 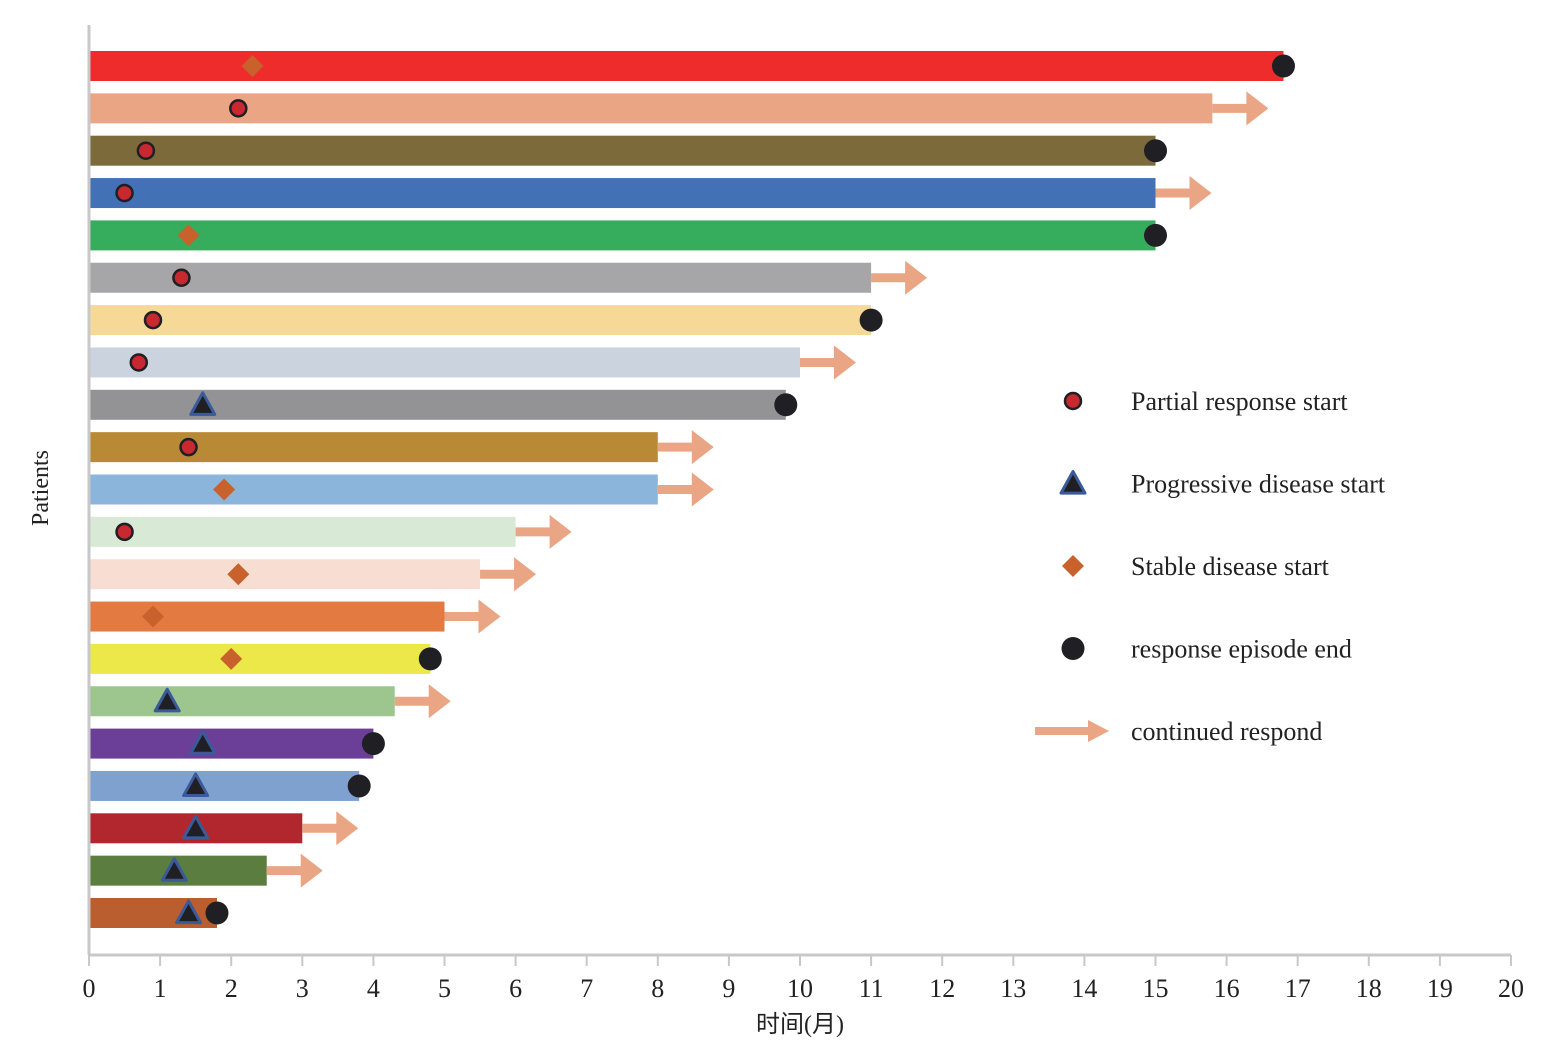 What do you see at coordinates (800, 988) in the screenshot?
I see `x-tick-label: 10` at bounding box center [800, 988].